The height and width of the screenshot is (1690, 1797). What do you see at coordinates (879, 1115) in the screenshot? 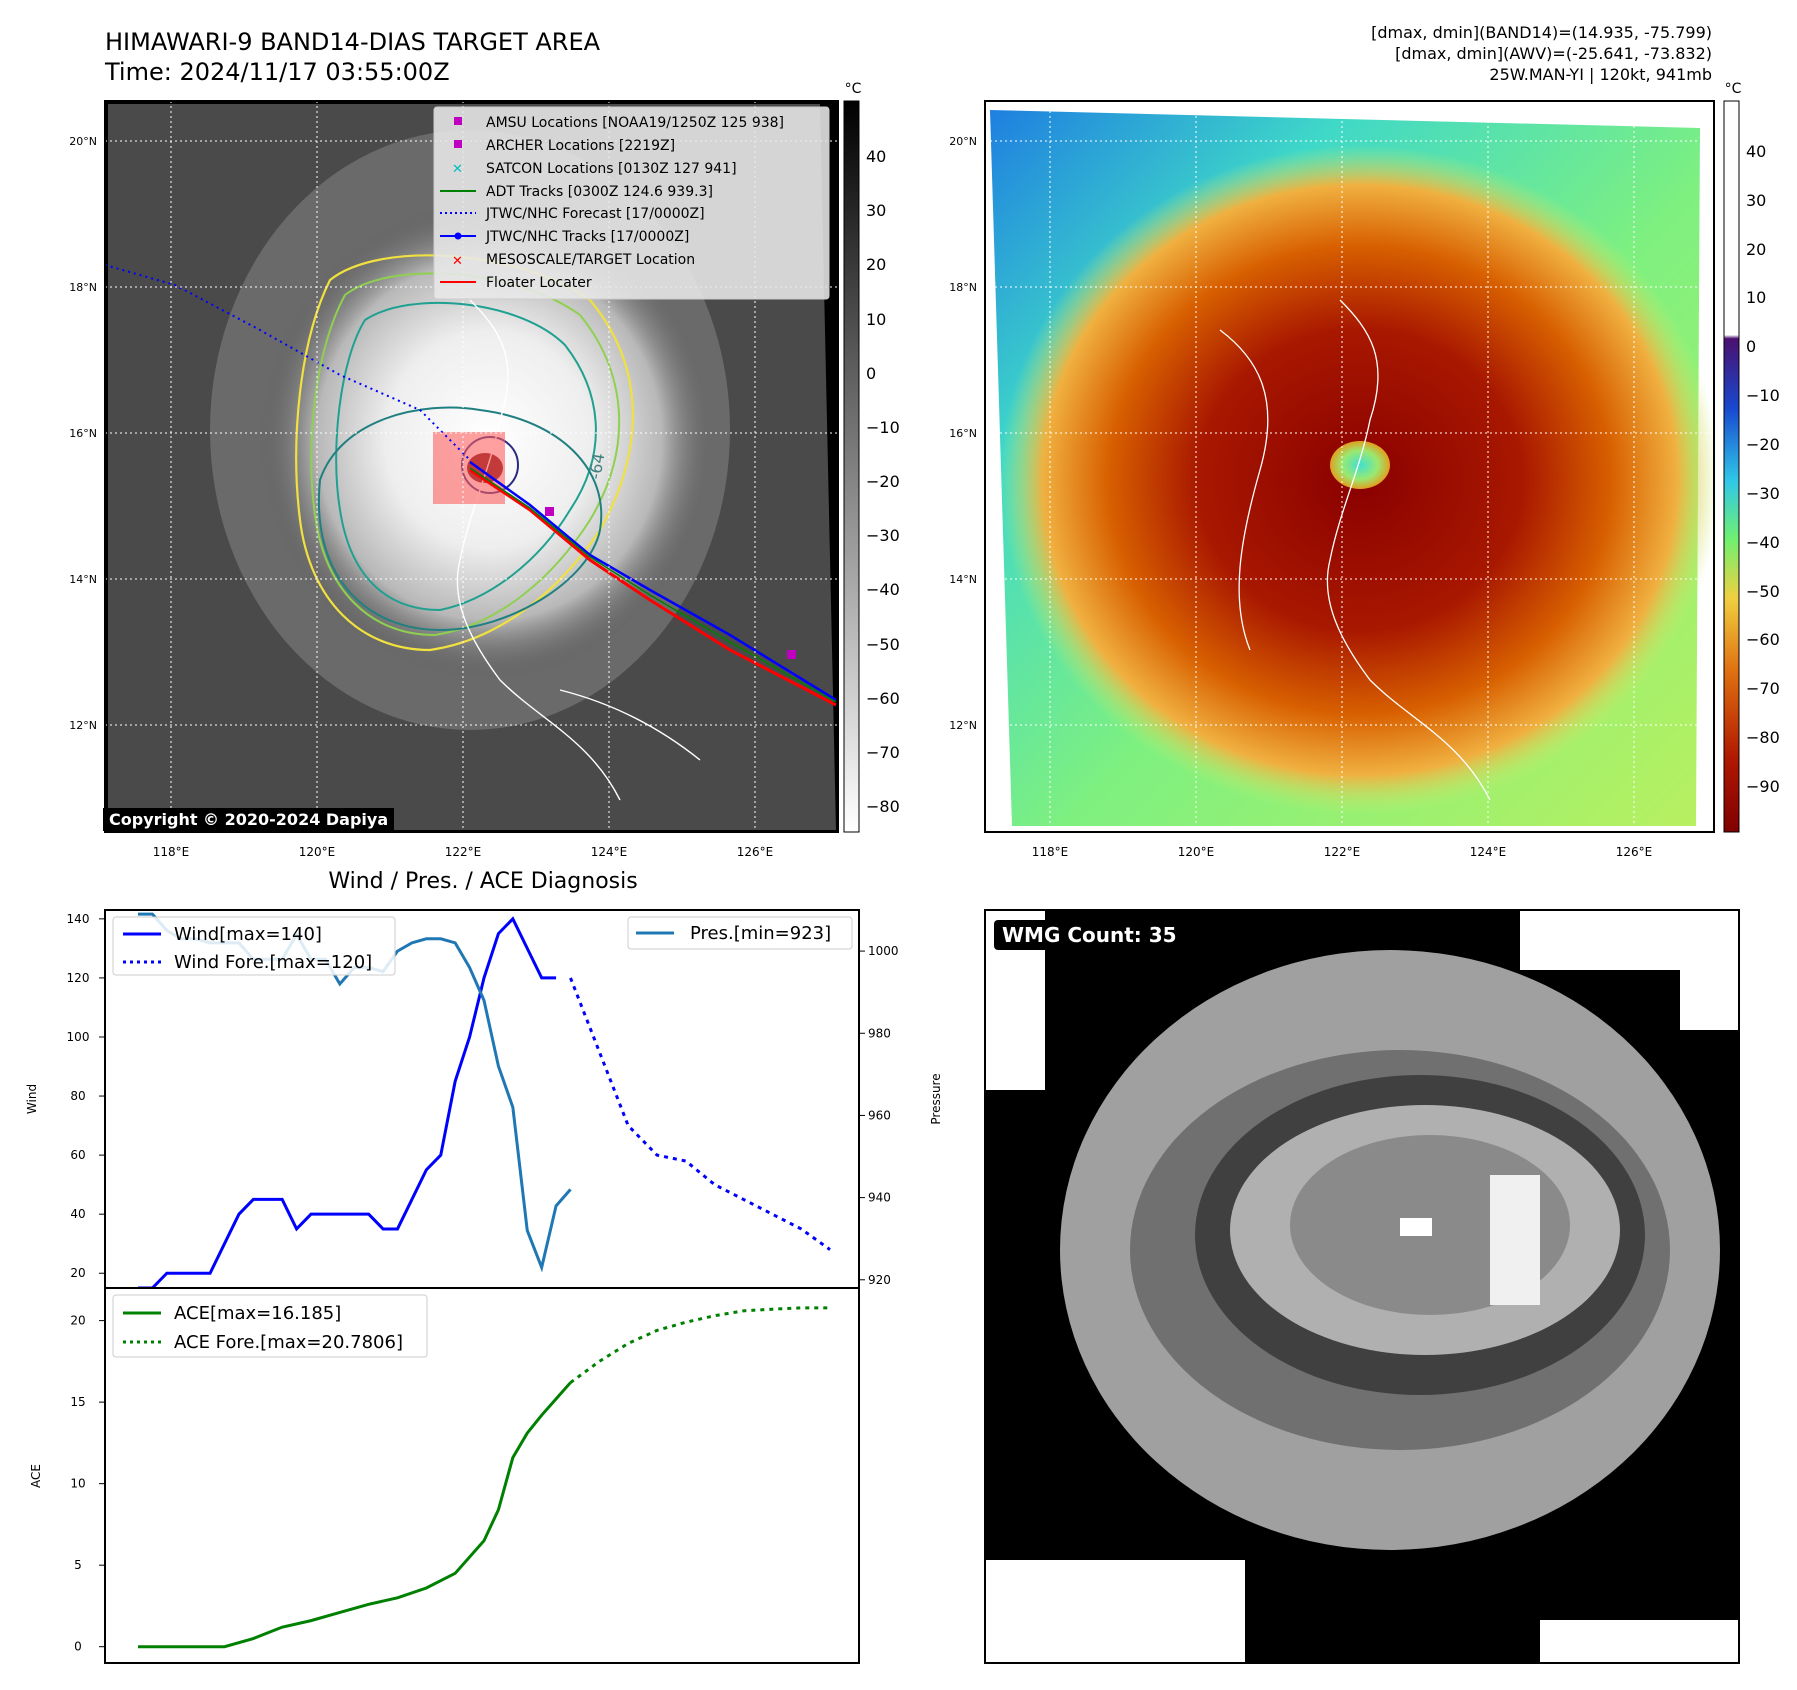
I see `pressure-tick-label: 960` at bounding box center [879, 1115].